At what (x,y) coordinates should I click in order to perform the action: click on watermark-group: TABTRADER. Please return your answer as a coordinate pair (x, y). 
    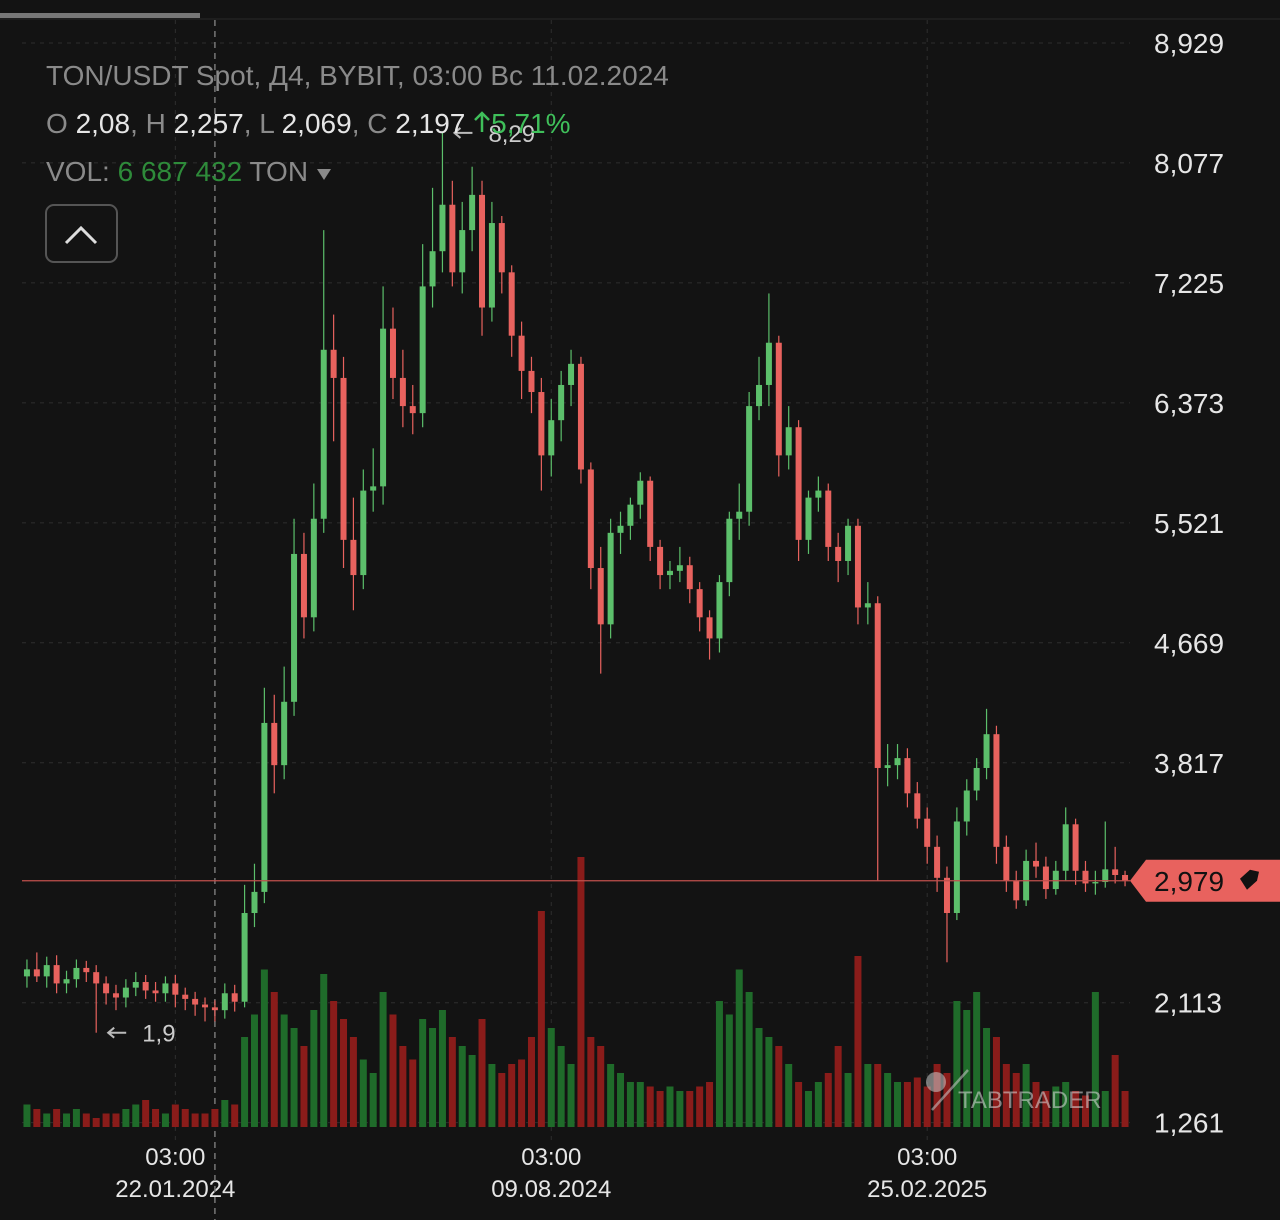
    Looking at the image, I should click on (1014, 1091).